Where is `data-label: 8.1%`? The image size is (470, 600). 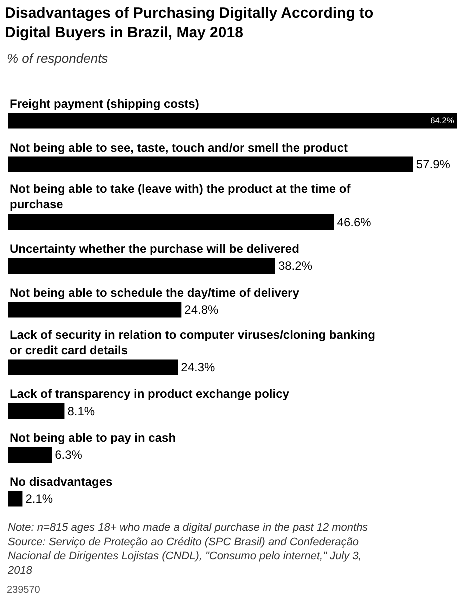
data-label: 8.1% is located at coordinates (82, 411).